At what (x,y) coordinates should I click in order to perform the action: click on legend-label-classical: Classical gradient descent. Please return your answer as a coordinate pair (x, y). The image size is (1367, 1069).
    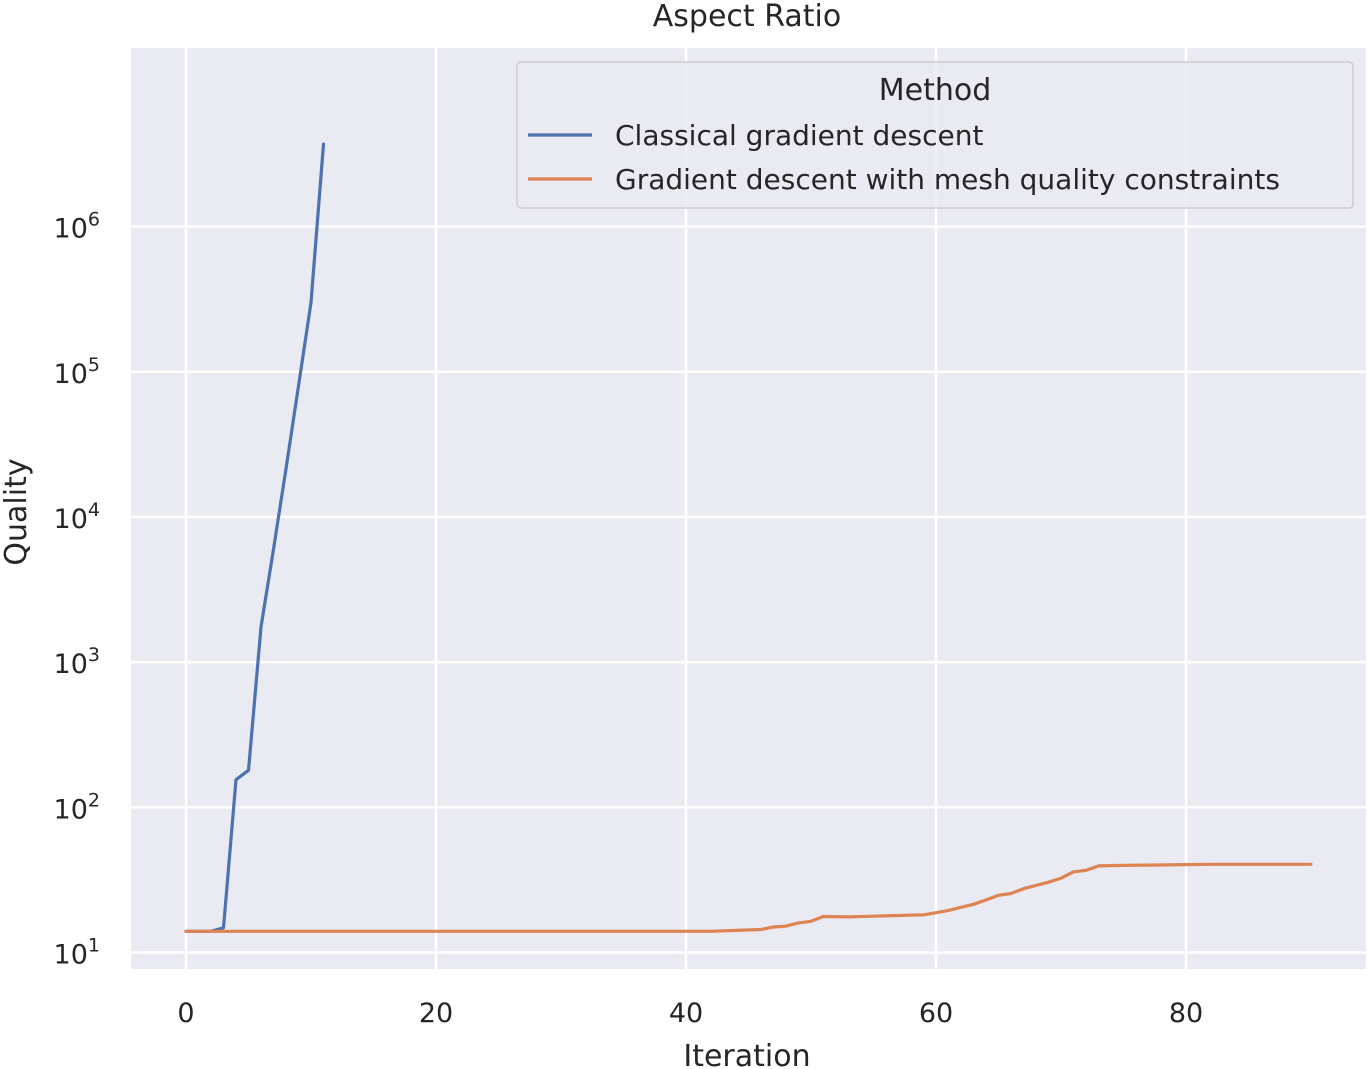
    Looking at the image, I should click on (799, 135).